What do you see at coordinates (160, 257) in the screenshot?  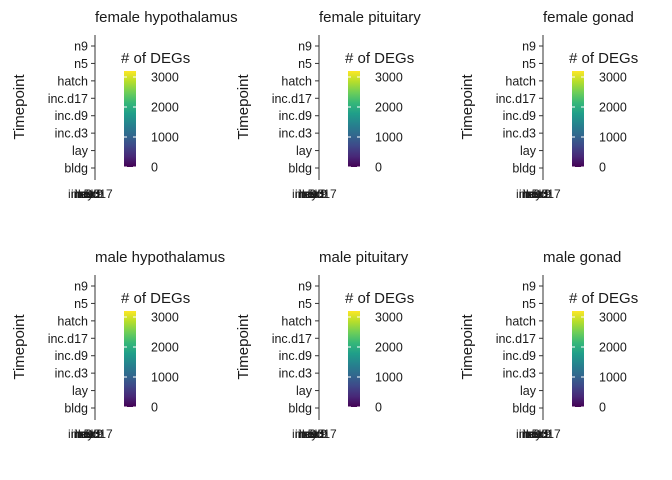 I see `panel-title: male hypothalamus` at bounding box center [160, 257].